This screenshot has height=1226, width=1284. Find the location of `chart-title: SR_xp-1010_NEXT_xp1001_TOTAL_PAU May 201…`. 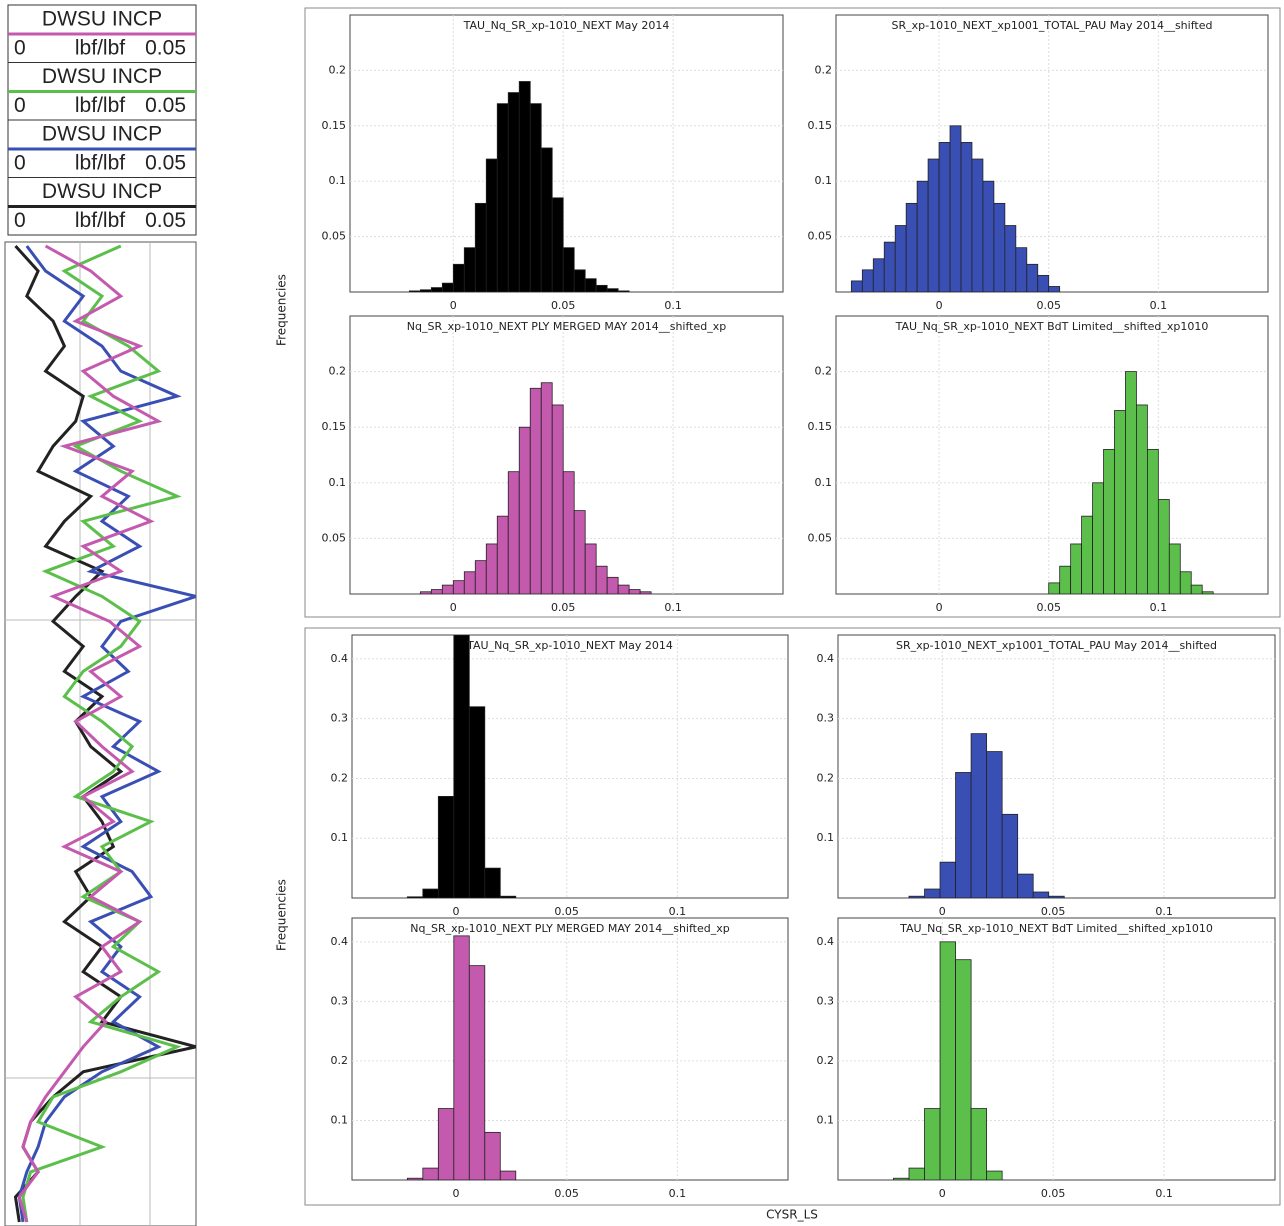

chart-title: SR_xp-1010_NEXT_xp1001_TOTAL_PAU May 201… is located at coordinates (1052, 25).